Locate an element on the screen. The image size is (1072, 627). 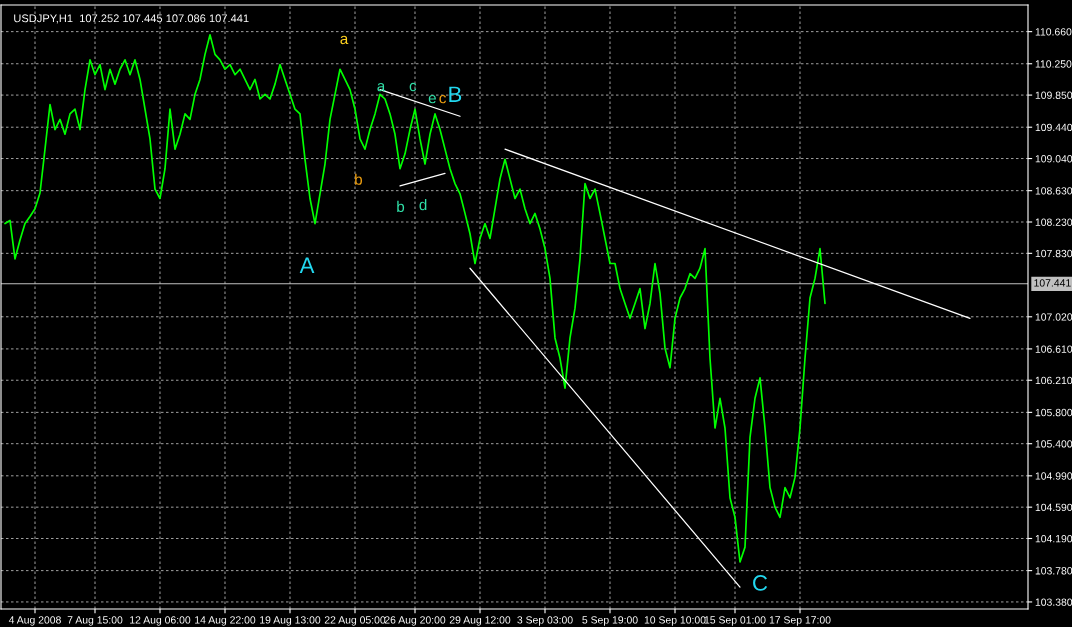
y-tick-label: 106.210 is located at coordinates (1053, 380).